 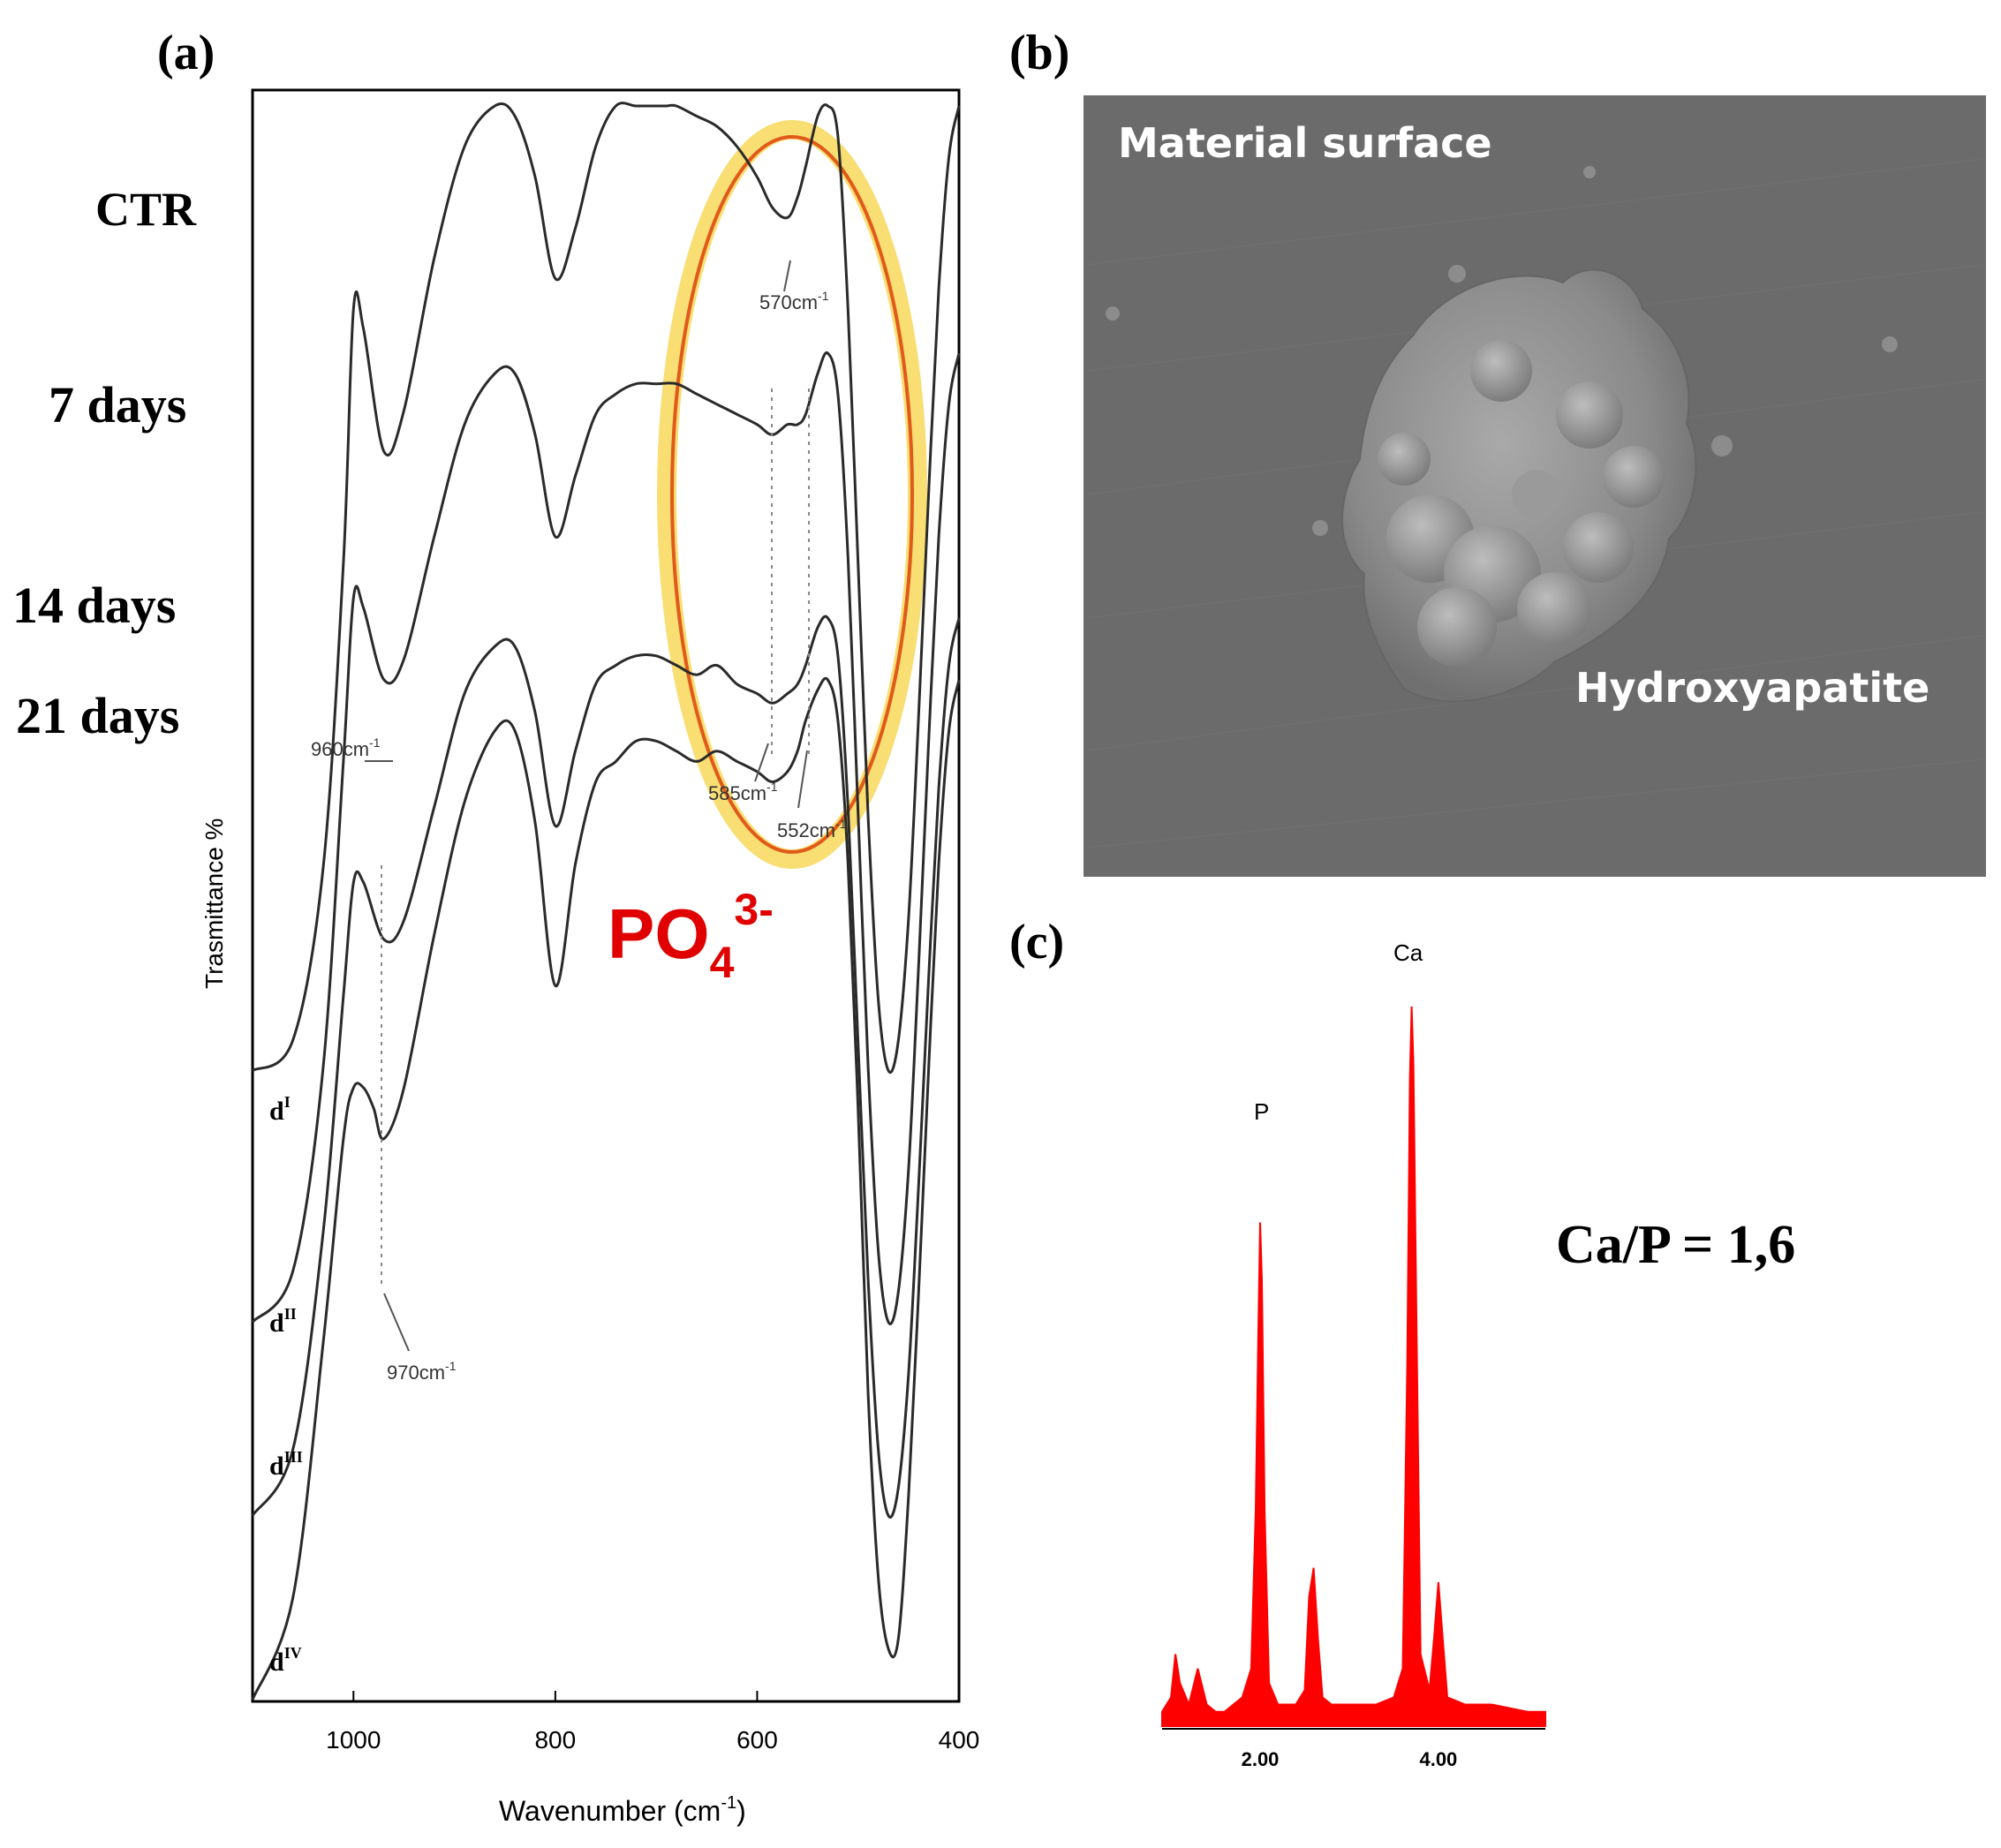 What do you see at coordinates (652, 1722) in the screenshot?
I see `ftir-x-ticks: 1000 800 600 400` at bounding box center [652, 1722].